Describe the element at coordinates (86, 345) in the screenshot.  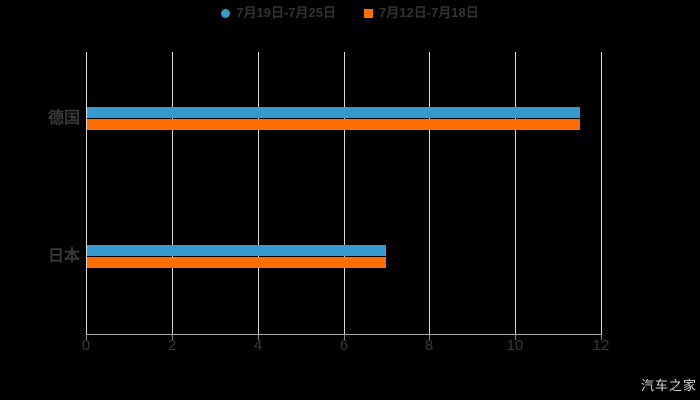
I see `x-tick-label: 0` at that location.